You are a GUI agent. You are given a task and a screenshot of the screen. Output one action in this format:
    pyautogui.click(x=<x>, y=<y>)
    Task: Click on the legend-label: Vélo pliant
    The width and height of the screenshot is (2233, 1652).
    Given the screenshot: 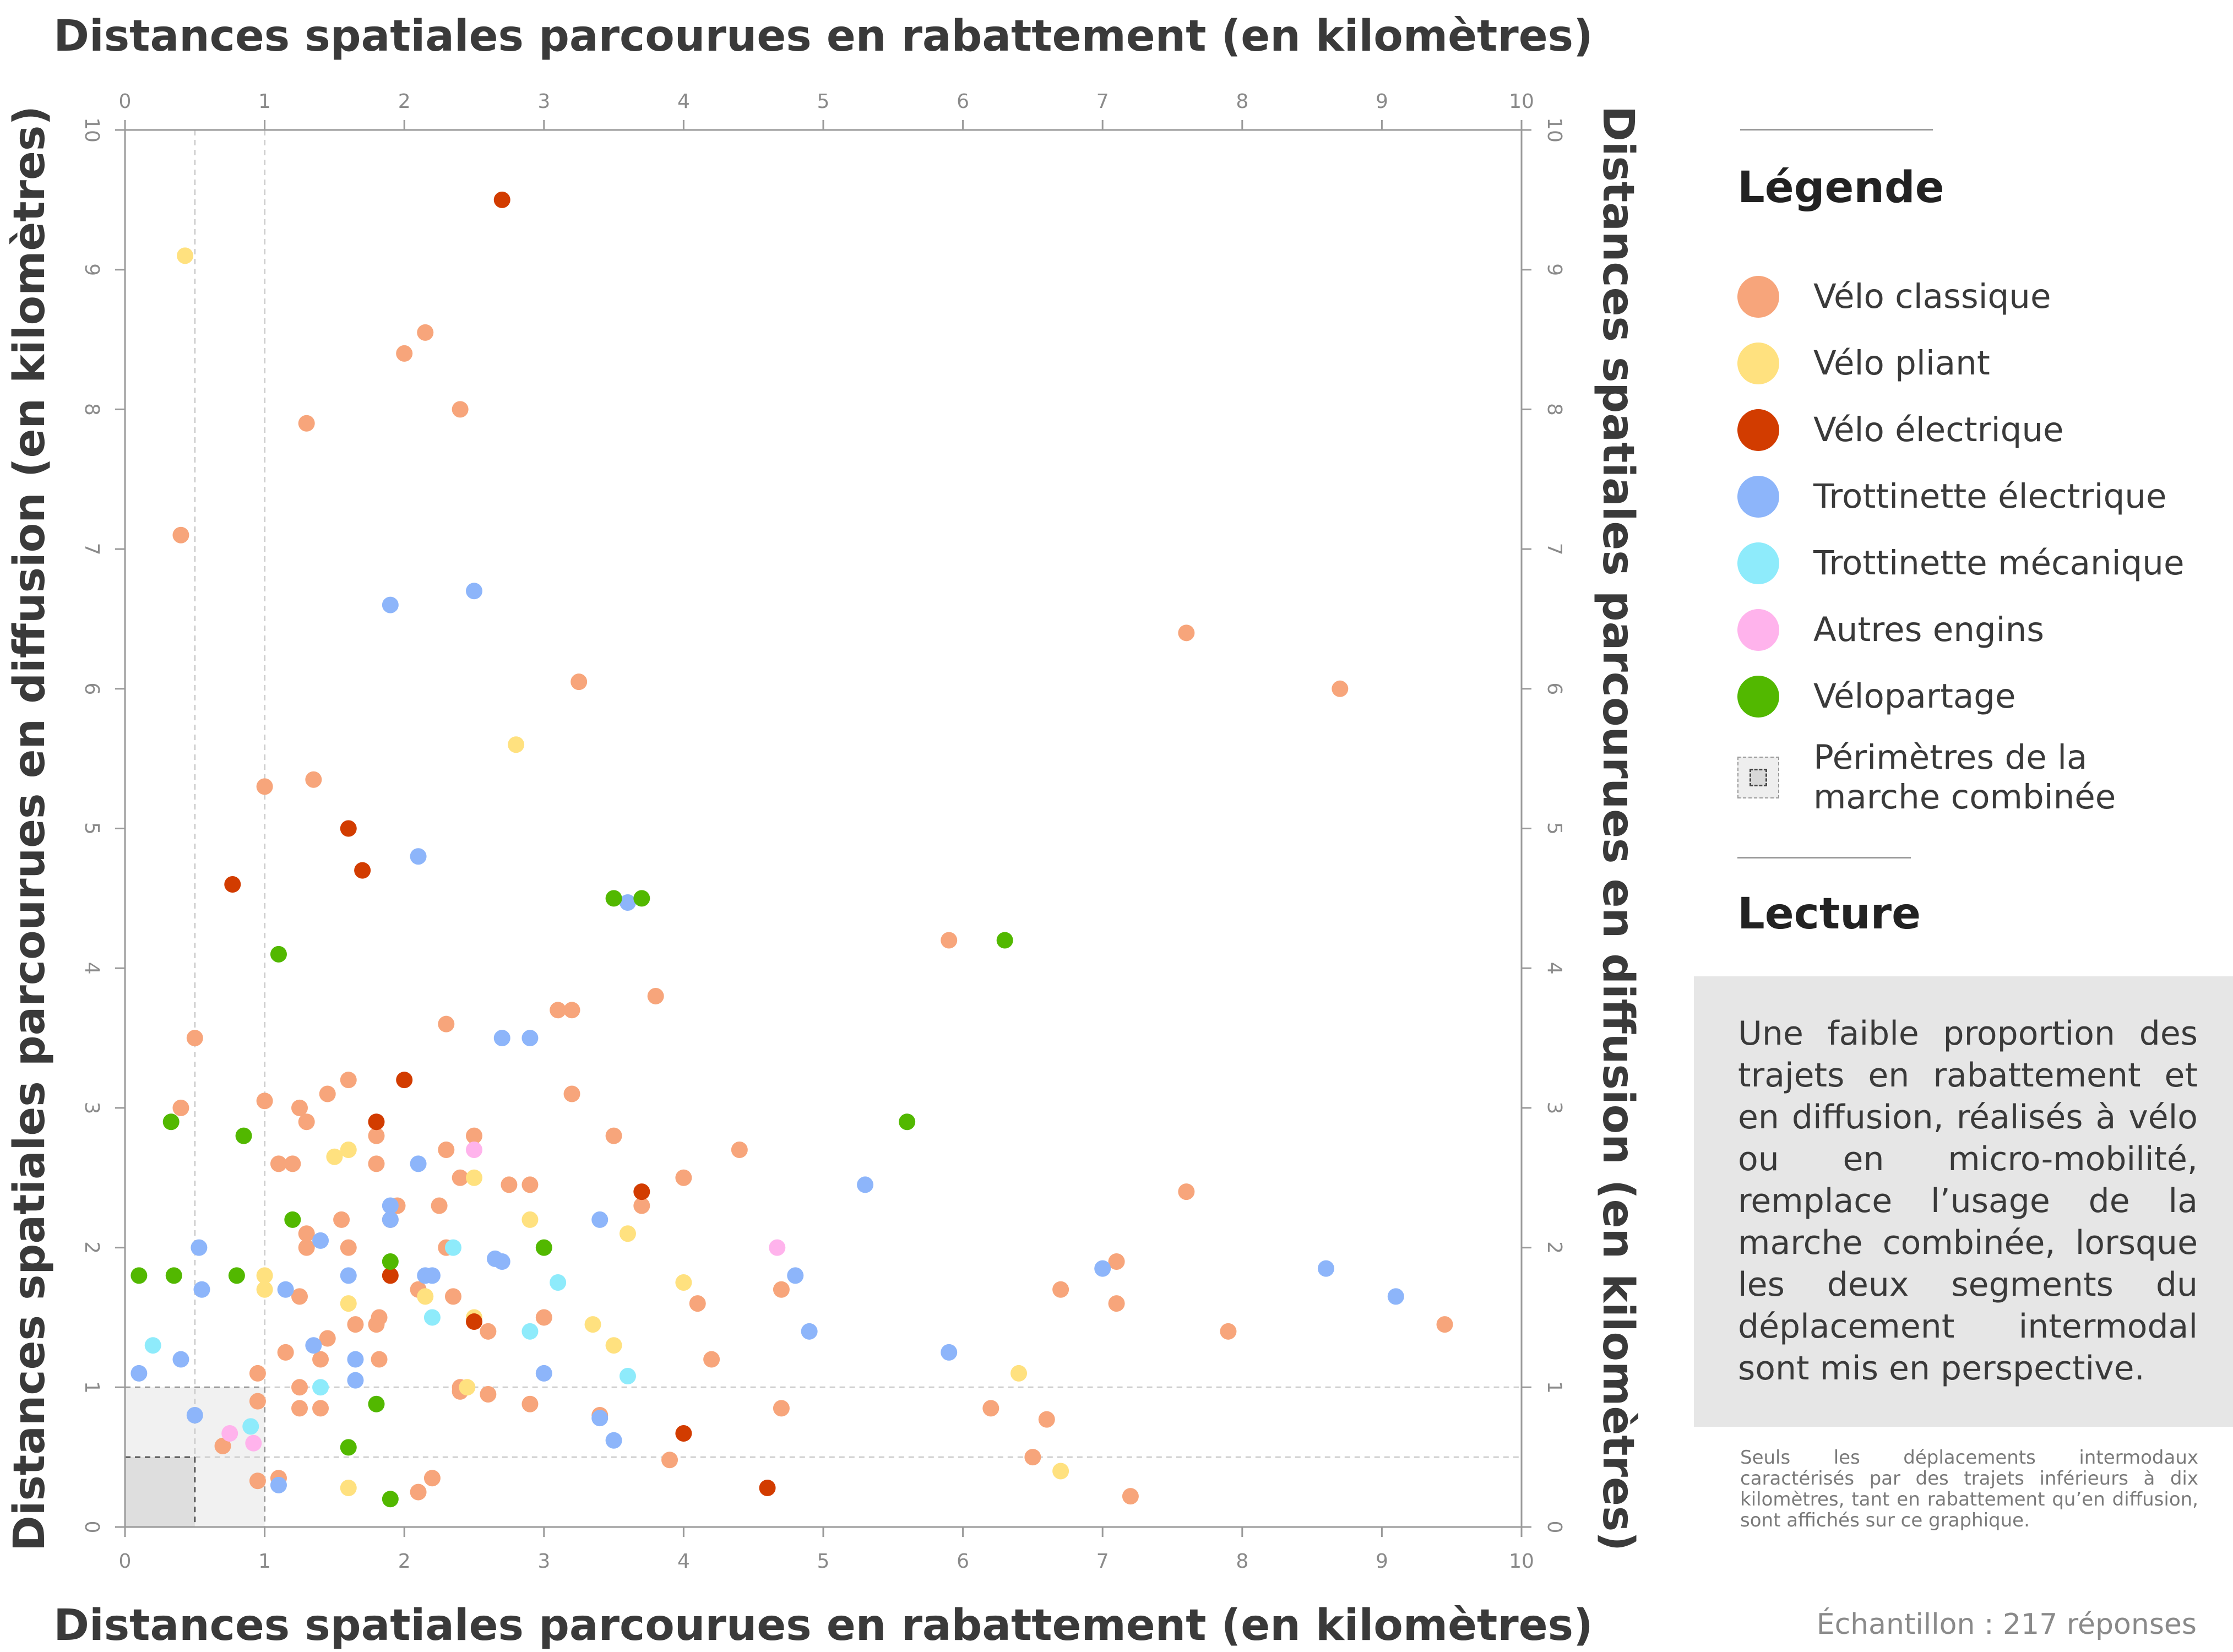 What is the action you would take?
    pyautogui.click(x=1901, y=363)
    